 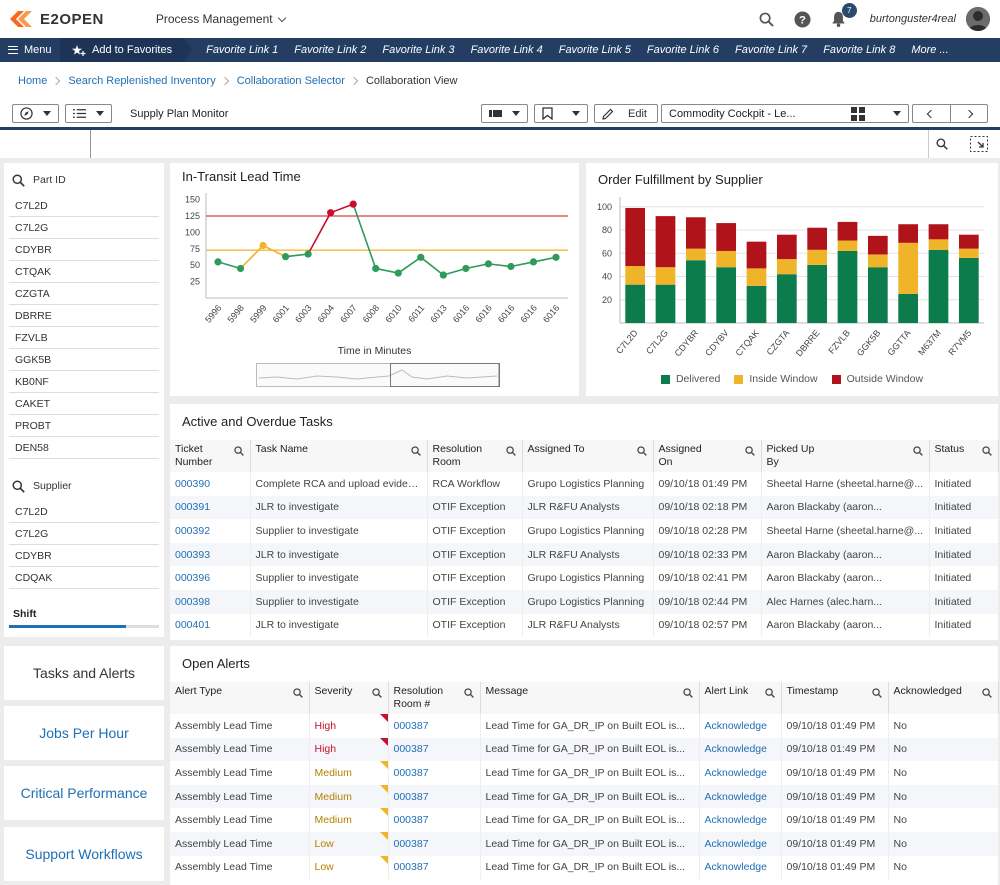 What do you see at coordinates (978, 19) in the screenshot?
I see `avatar` at bounding box center [978, 19].